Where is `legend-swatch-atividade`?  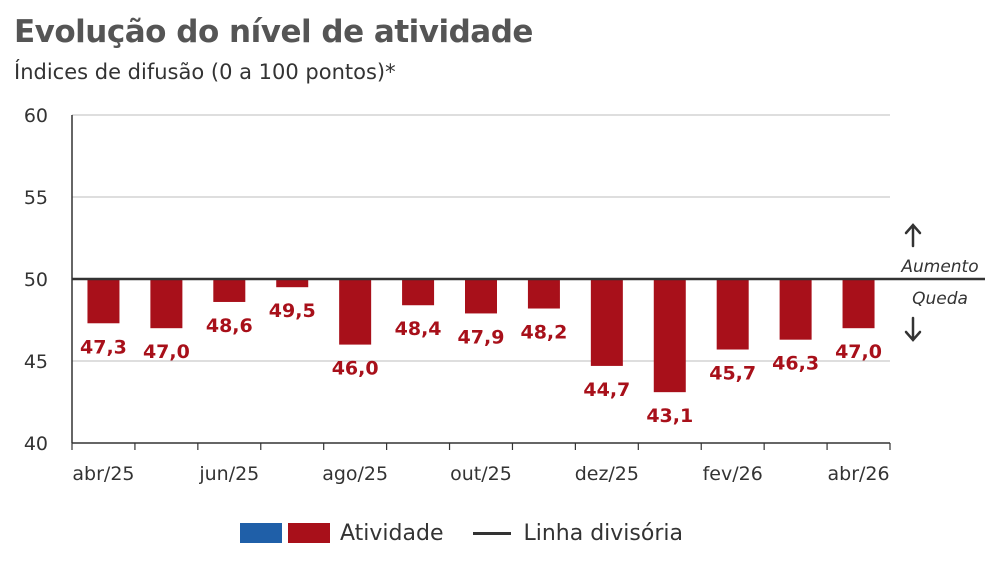
legend-swatch-atividade is located at coordinates (309, 533).